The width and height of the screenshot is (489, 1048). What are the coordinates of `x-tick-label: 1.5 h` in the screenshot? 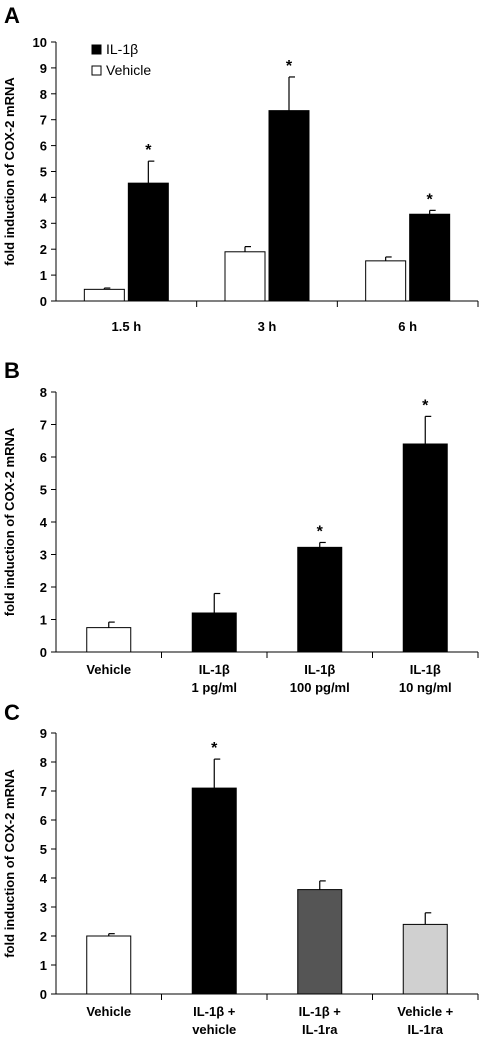 It's located at (127, 326).